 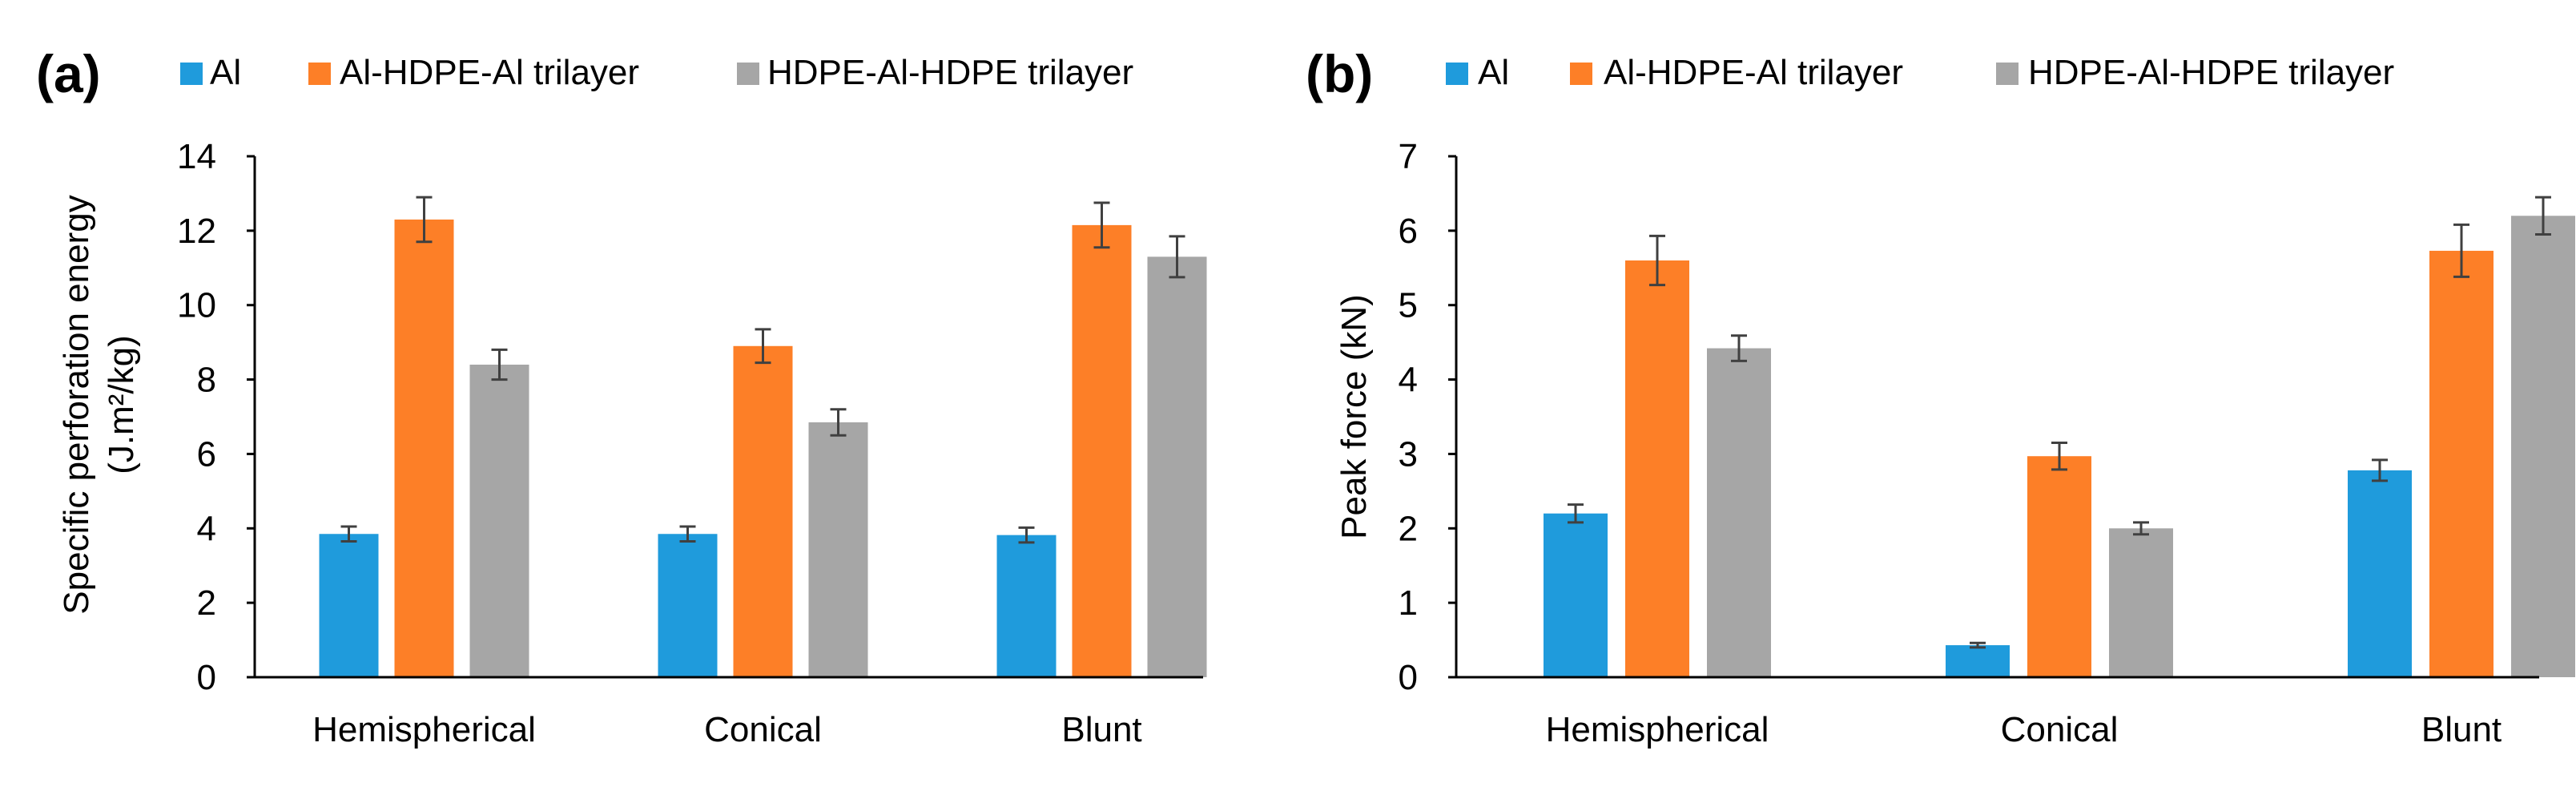 I want to click on y-tick-label-a-0: 0, so click(x=206, y=677).